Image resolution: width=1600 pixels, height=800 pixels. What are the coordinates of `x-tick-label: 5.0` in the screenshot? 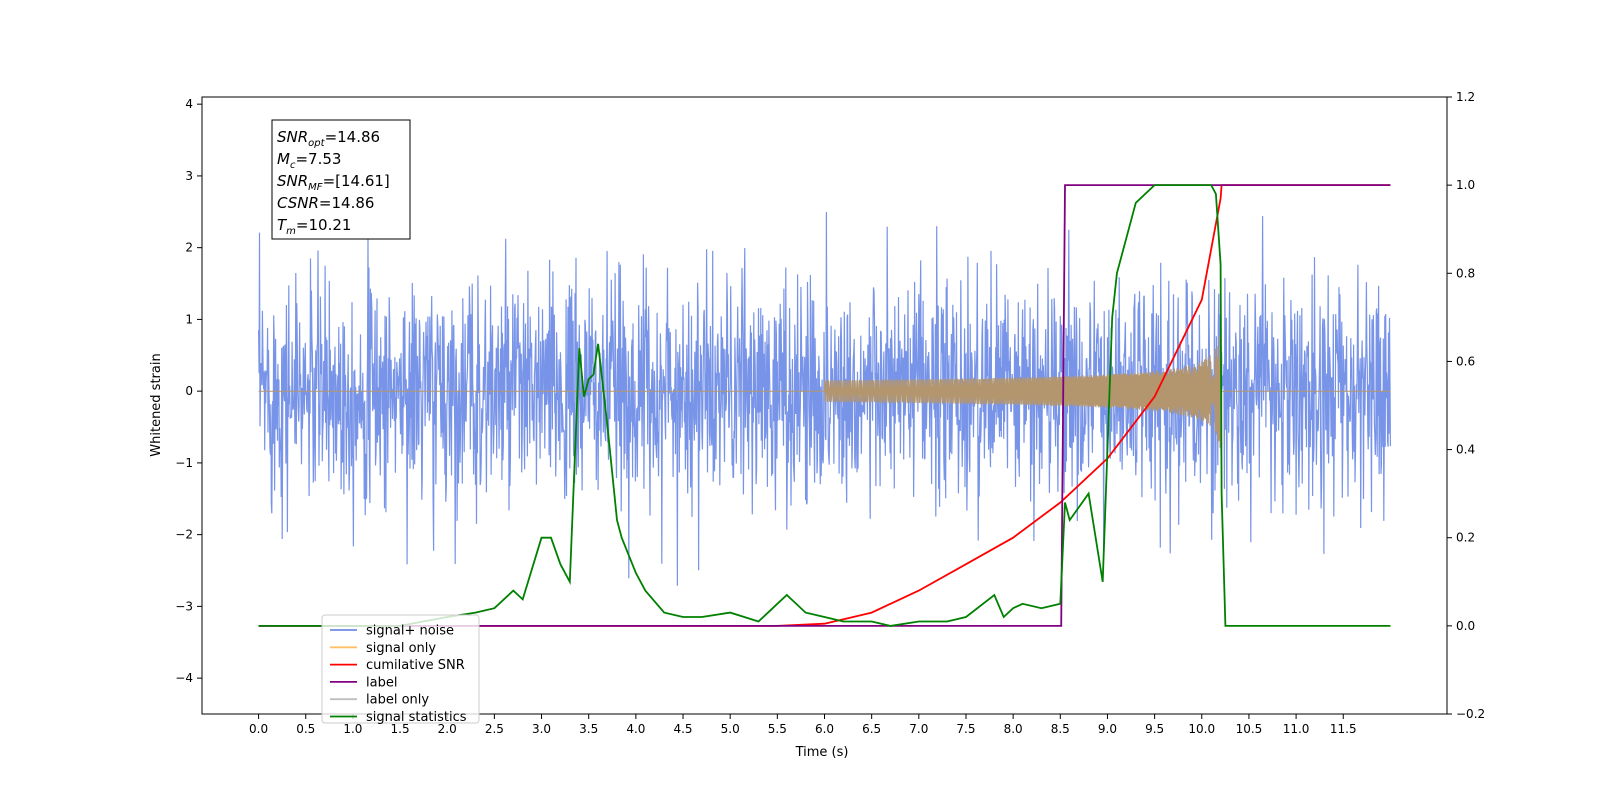 It's located at (730, 729).